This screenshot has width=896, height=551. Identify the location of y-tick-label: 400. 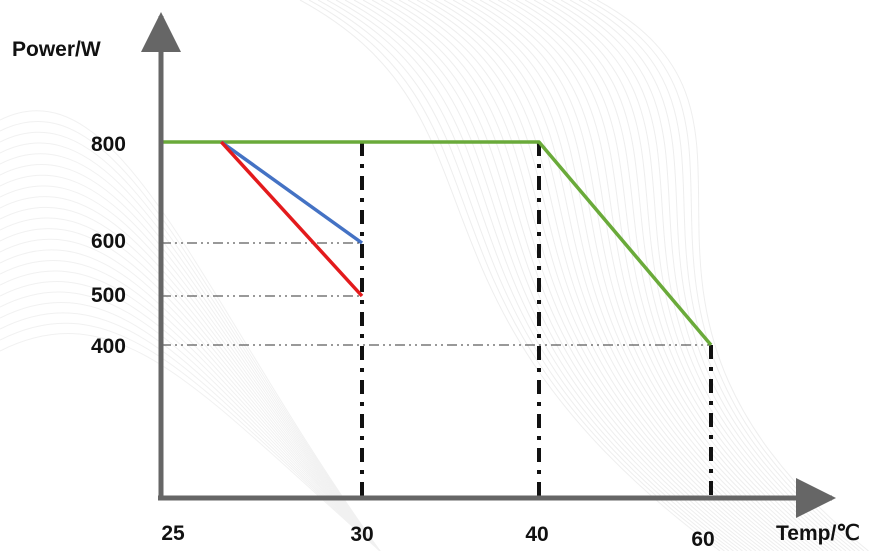
(108, 346).